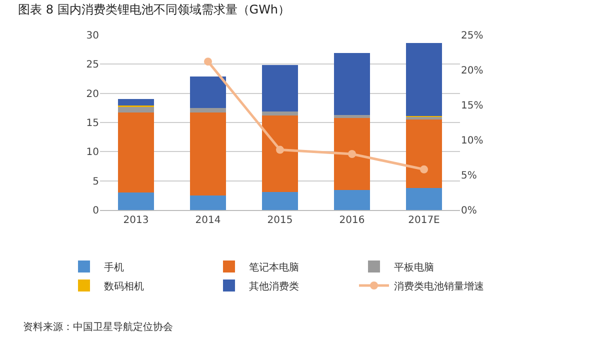 This screenshot has height=343, width=600. I want to click on y2-tick-label: 5%, so click(469, 176).